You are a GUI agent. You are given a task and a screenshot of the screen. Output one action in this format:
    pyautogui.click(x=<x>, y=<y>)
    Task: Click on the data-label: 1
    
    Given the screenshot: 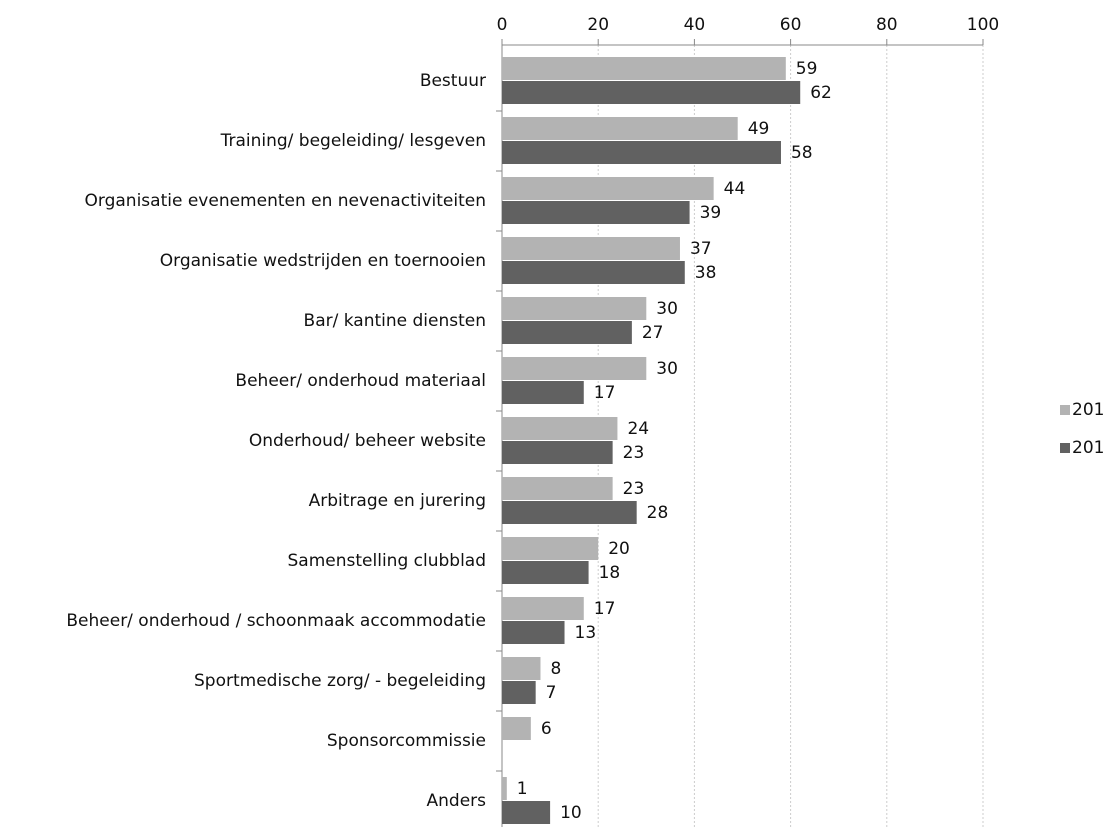 What is the action you would take?
    pyautogui.click(x=522, y=789)
    